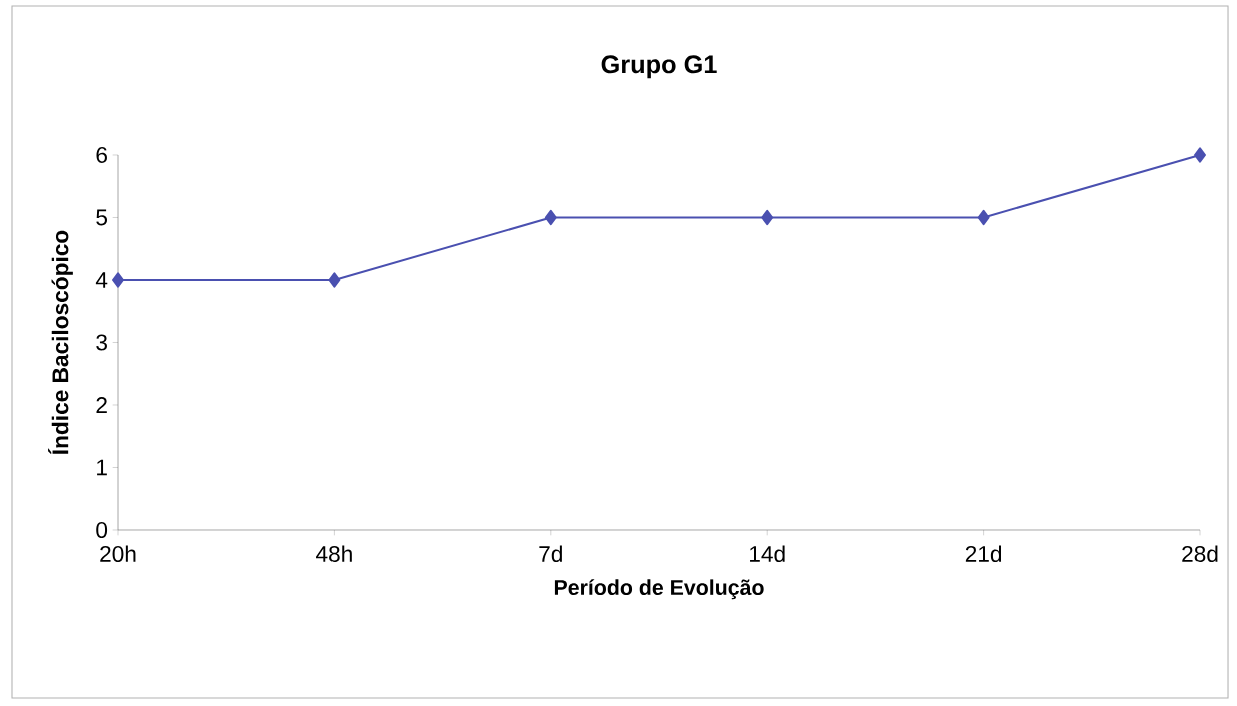 Image resolution: width=1237 pixels, height=706 pixels. What do you see at coordinates (767, 554) in the screenshot?
I see `x-tick-label: 14d` at bounding box center [767, 554].